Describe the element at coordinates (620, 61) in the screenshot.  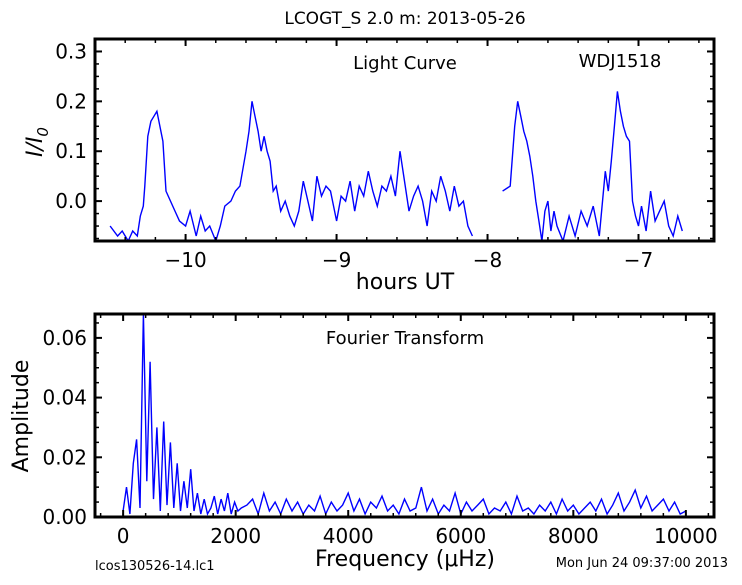
I see `object-name-annotation: WDJ1518` at that location.